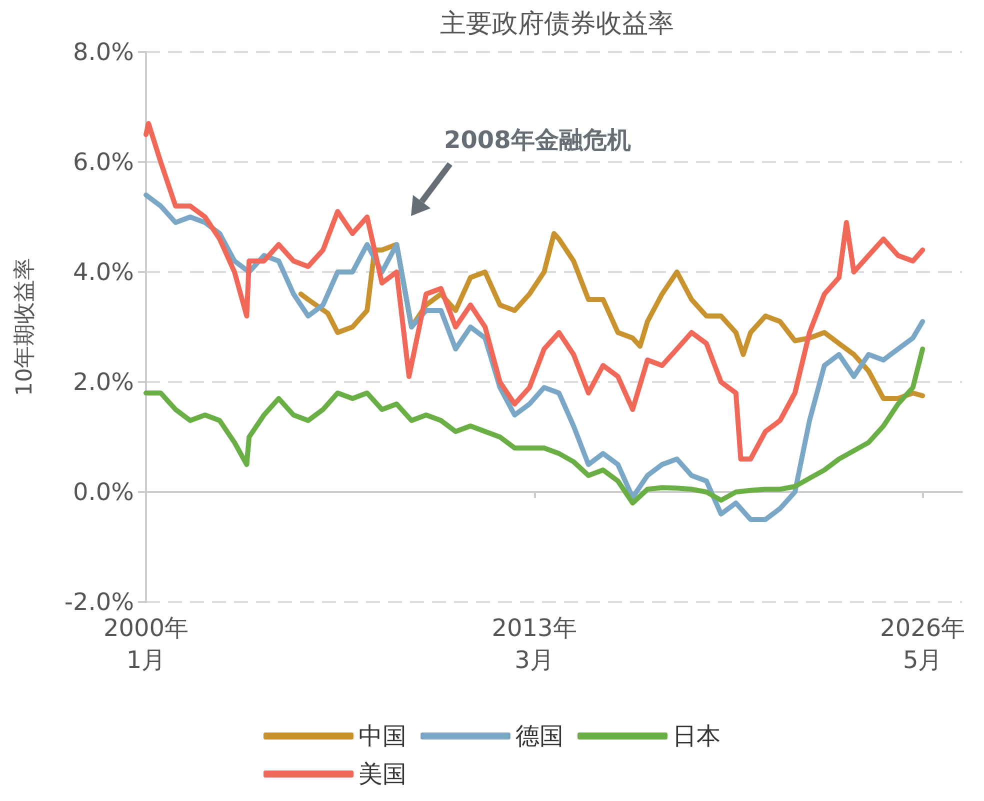 The width and height of the screenshot is (984, 801). What do you see at coordinates (103, 162) in the screenshot?
I see `y-tick-label: 6.0%` at bounding box center [103, 162].